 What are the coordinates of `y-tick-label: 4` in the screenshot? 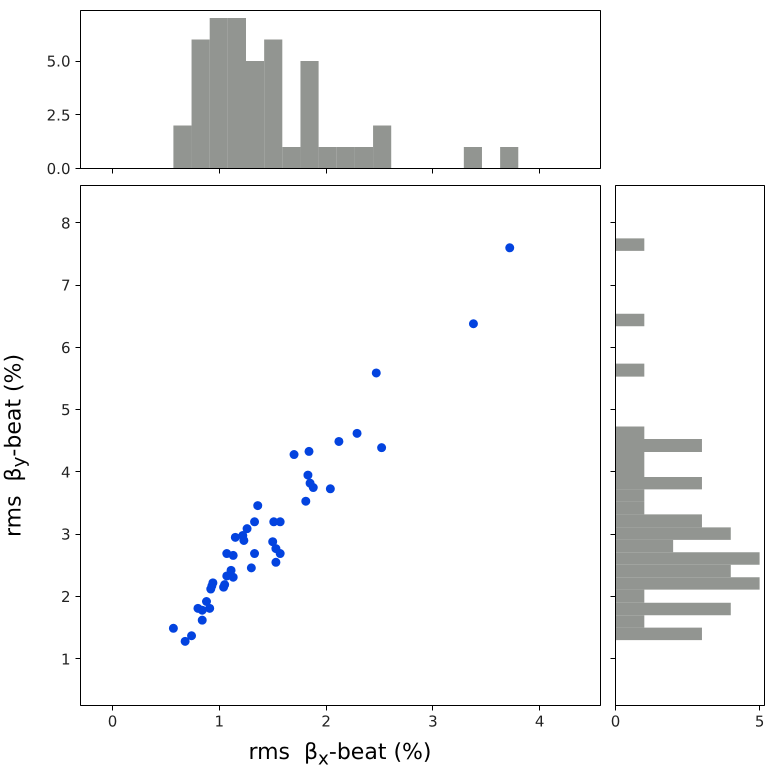 It's located at (65, 472).